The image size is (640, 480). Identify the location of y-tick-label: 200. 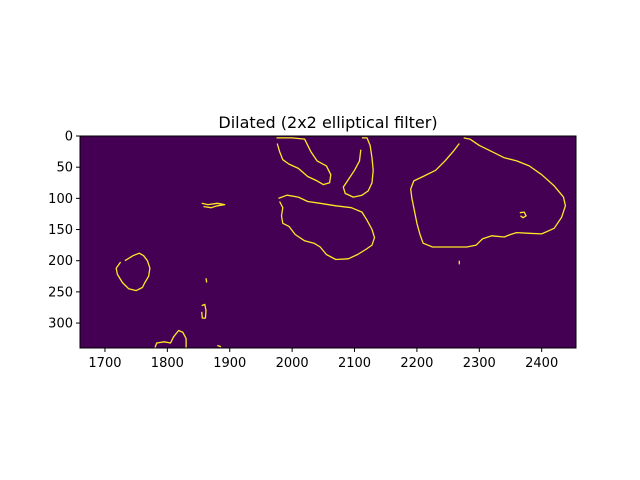
(60, 261).